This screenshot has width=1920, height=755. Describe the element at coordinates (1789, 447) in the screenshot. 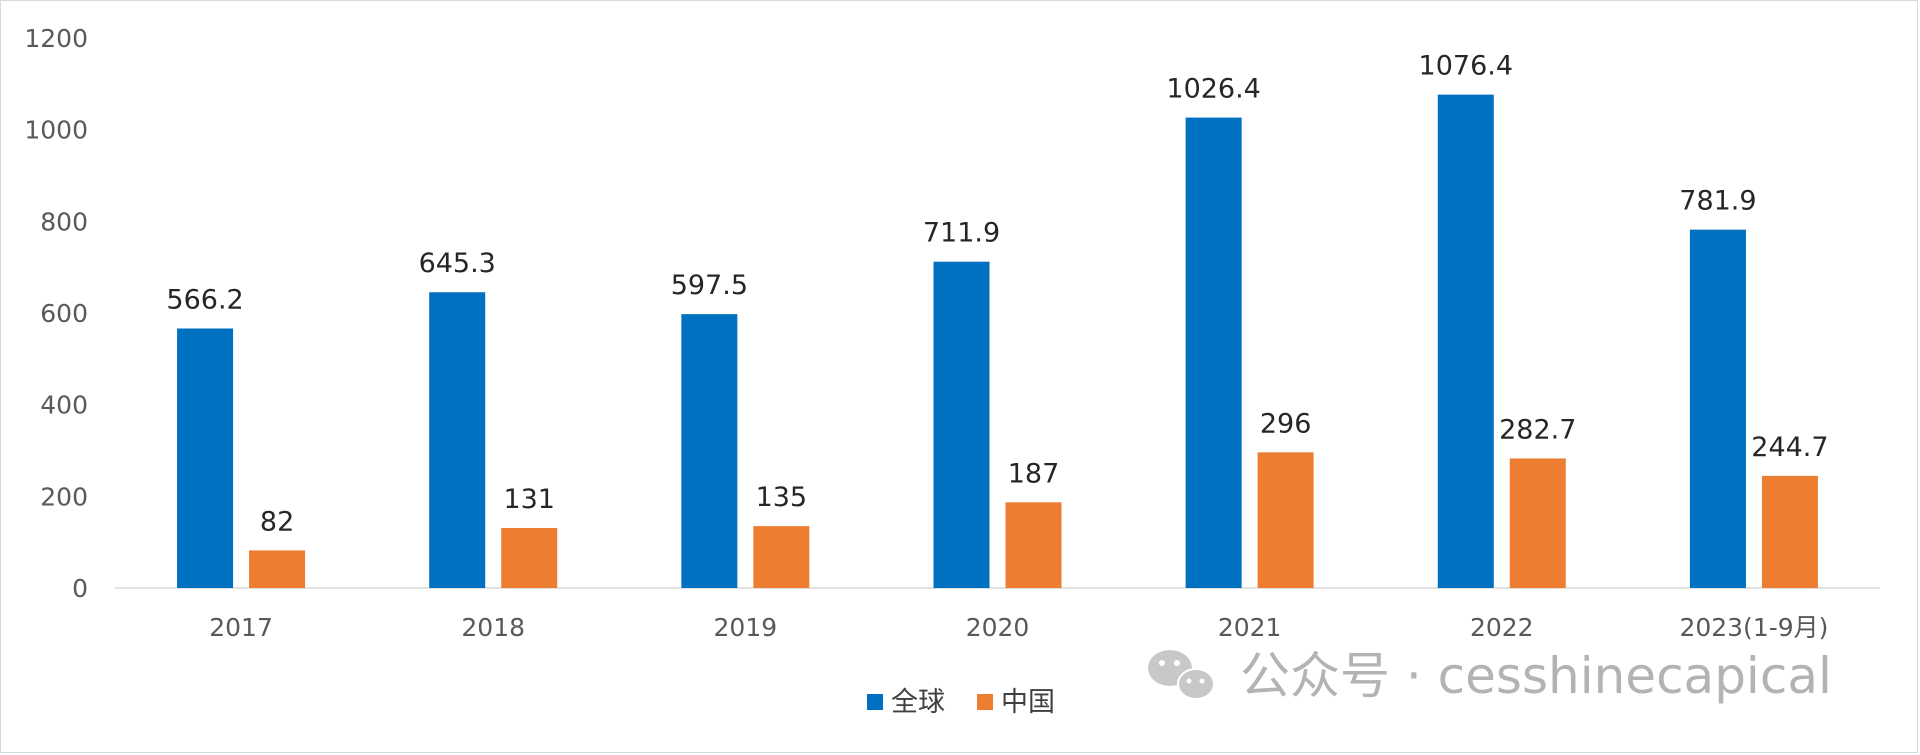

I see `data-label: 244.7` at that location.